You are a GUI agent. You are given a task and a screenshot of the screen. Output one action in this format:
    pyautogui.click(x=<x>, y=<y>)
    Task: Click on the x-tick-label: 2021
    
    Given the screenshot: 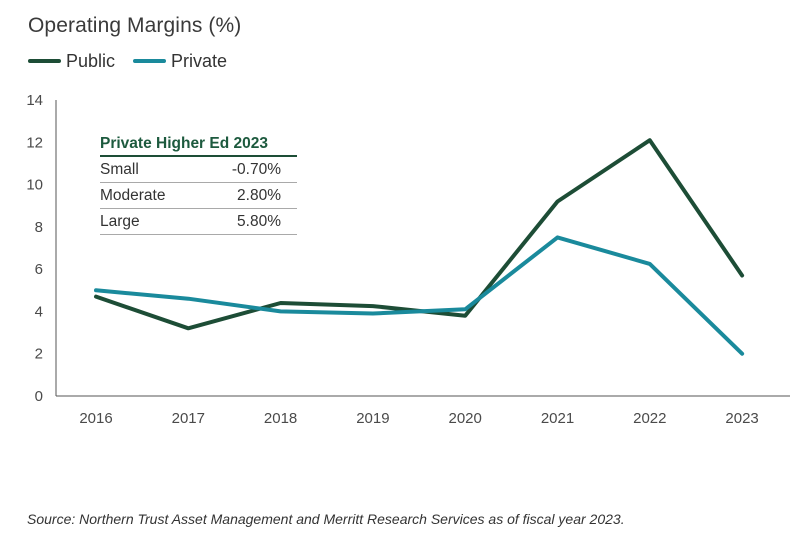 What is the action you would take?
    pyautogui.click(x=557, y=418)
    